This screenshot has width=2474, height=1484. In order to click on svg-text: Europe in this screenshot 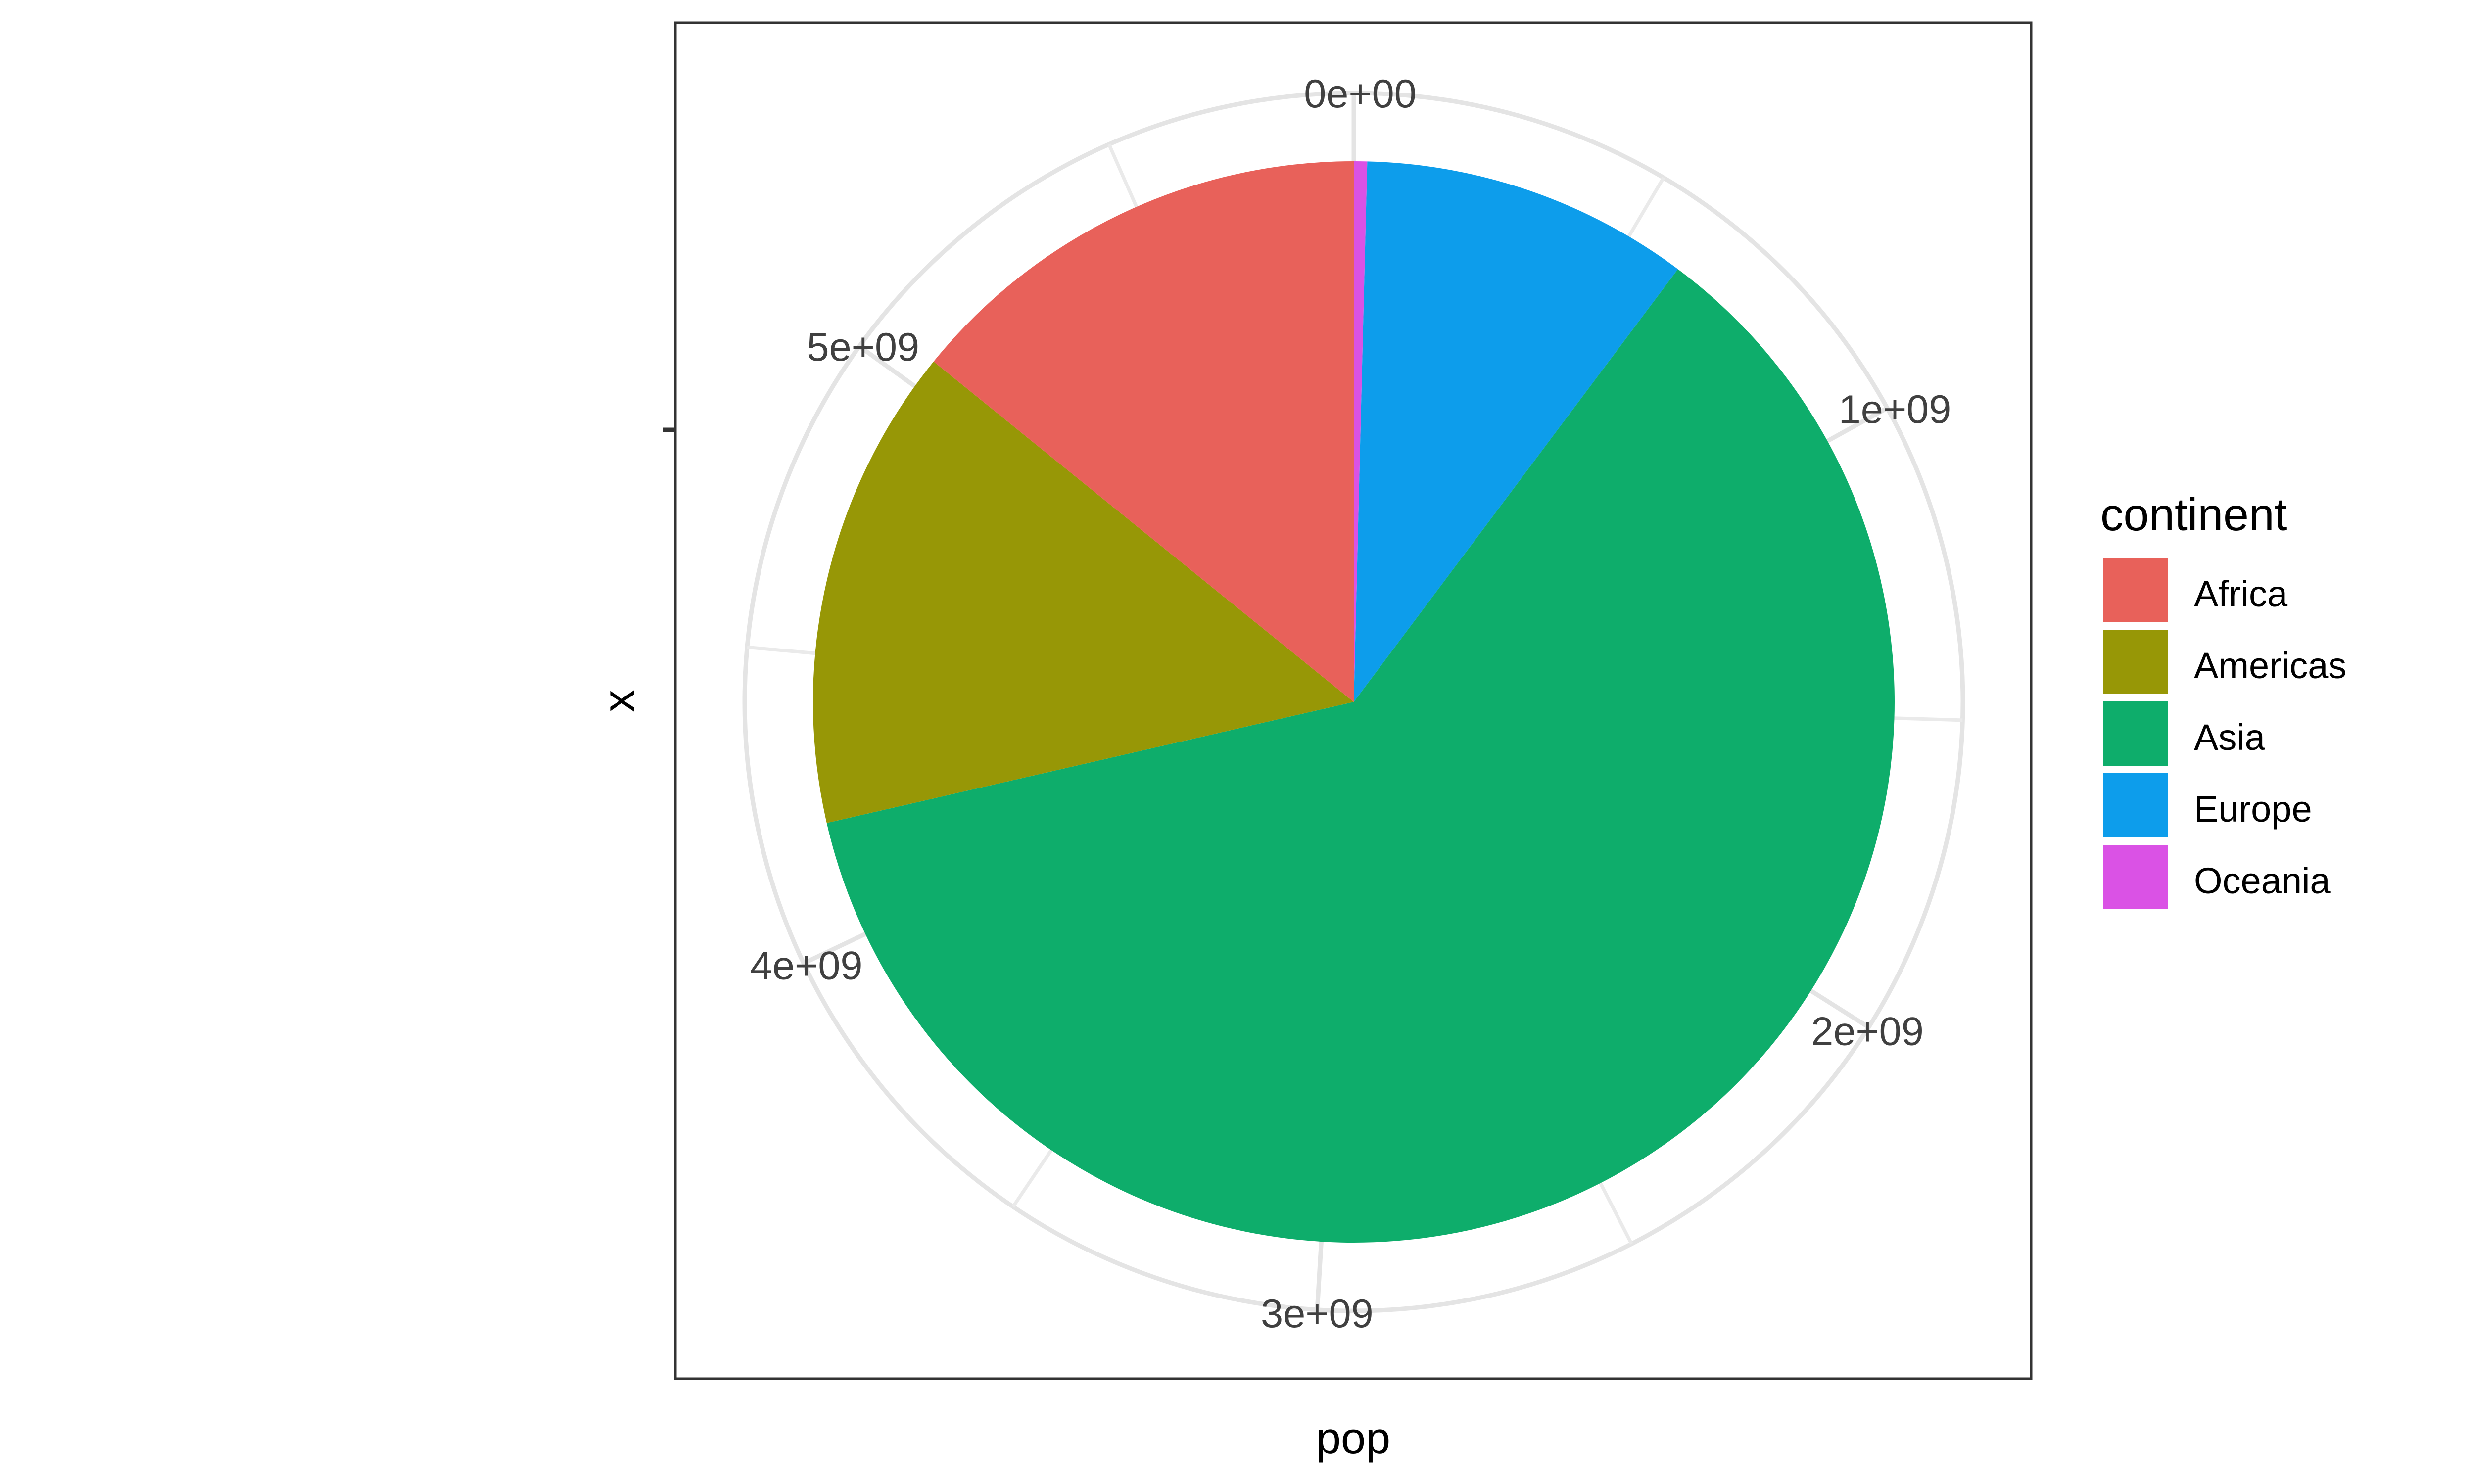, I will do `click(2253, 809)`.